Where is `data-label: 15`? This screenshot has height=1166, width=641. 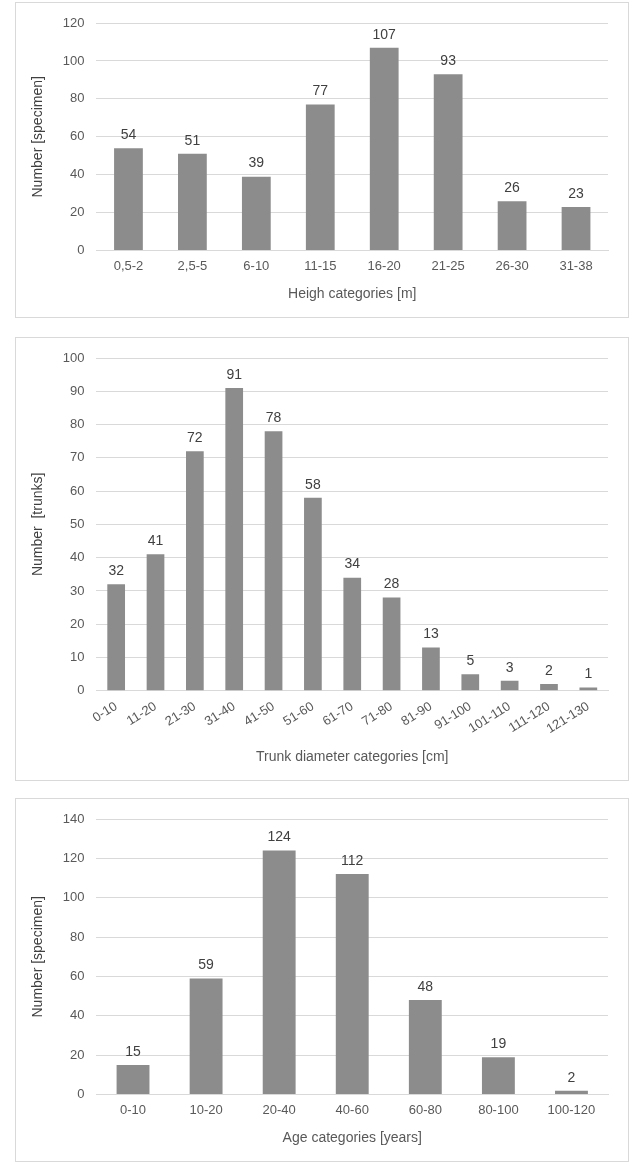
data-label: 15 is located at coordinates (133, 1050).